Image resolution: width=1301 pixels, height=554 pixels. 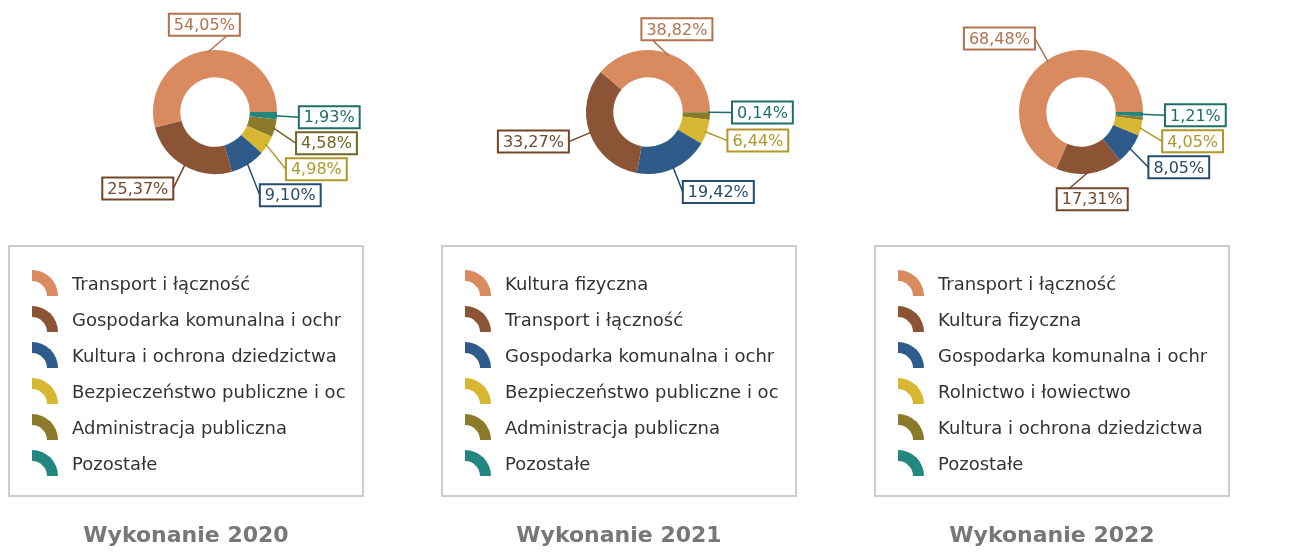 I want to click on data-label: 4,58%, so click(x=326, y=143).